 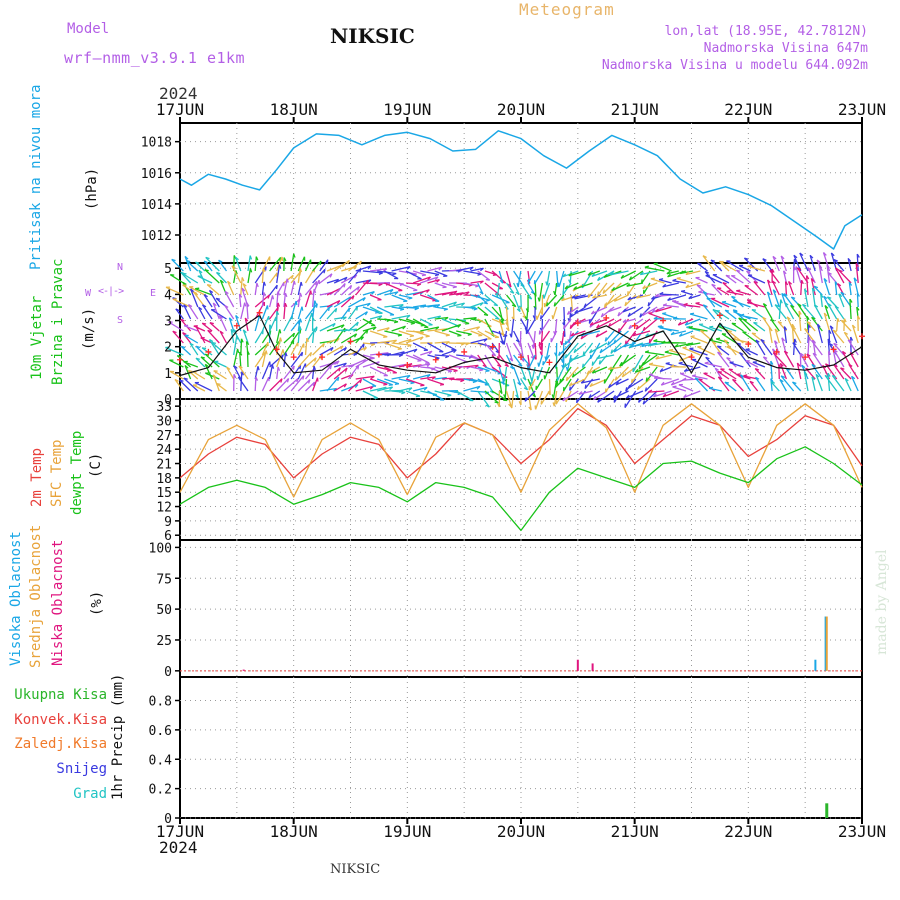 What do you see at coordinates (748, 831) in the screenshot?
I see `x-tick-label-bottom: 22JUN` at bounding box center [748, 831].